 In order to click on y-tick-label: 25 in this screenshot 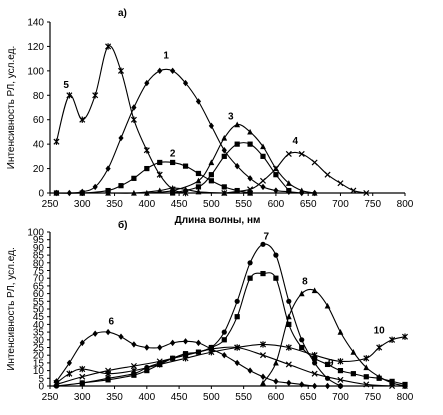, I will do `click(39, 348)`.